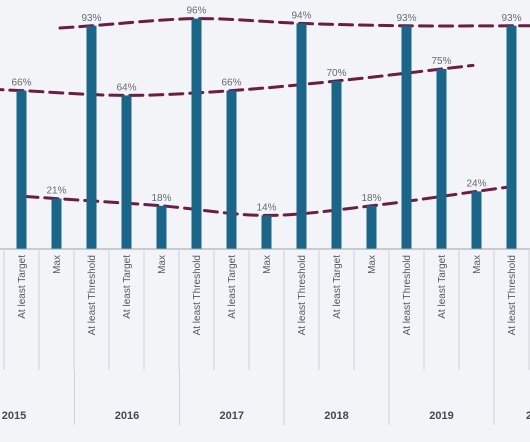 This screenshot has width=530, height=442. Describe the element at coordinates (126, 172) in the screenshot. I see `bar-2016-at-least-target` at that location.